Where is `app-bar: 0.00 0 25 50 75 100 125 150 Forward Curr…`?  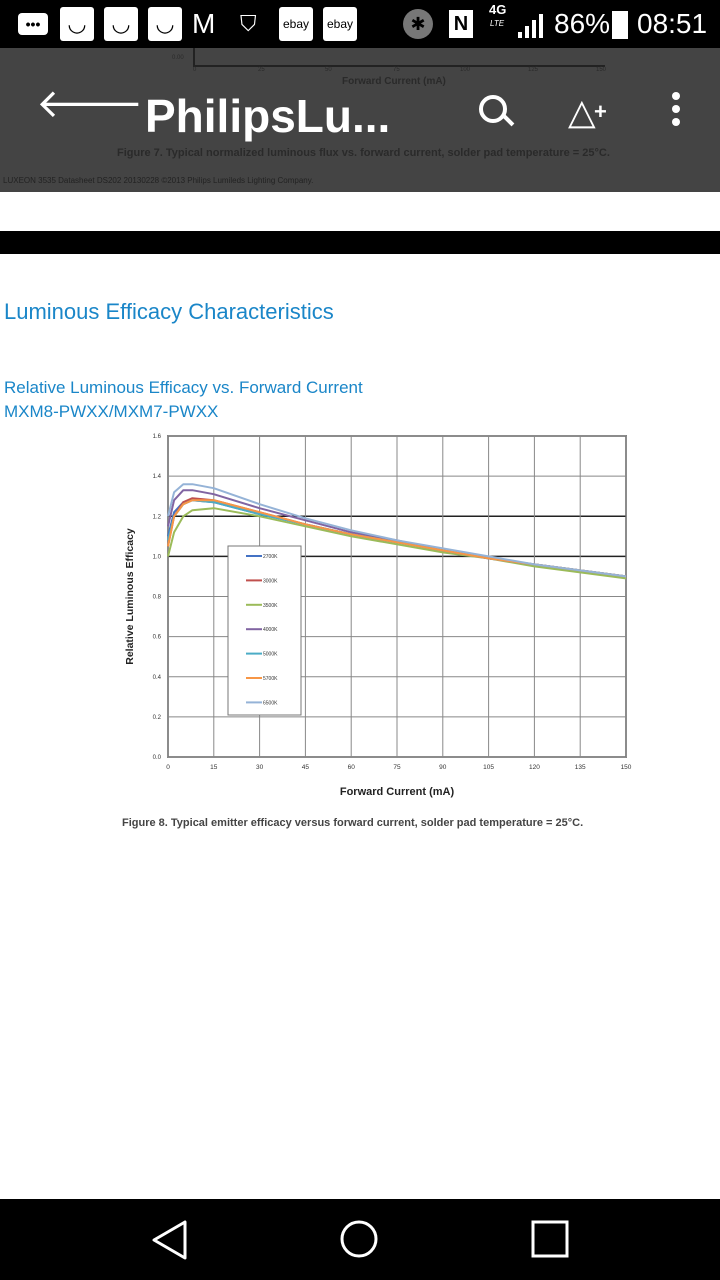 app-bar: 0.00 0 25 50 75 100 125 150 Forward Curr… is located at coordinates (360, 120).